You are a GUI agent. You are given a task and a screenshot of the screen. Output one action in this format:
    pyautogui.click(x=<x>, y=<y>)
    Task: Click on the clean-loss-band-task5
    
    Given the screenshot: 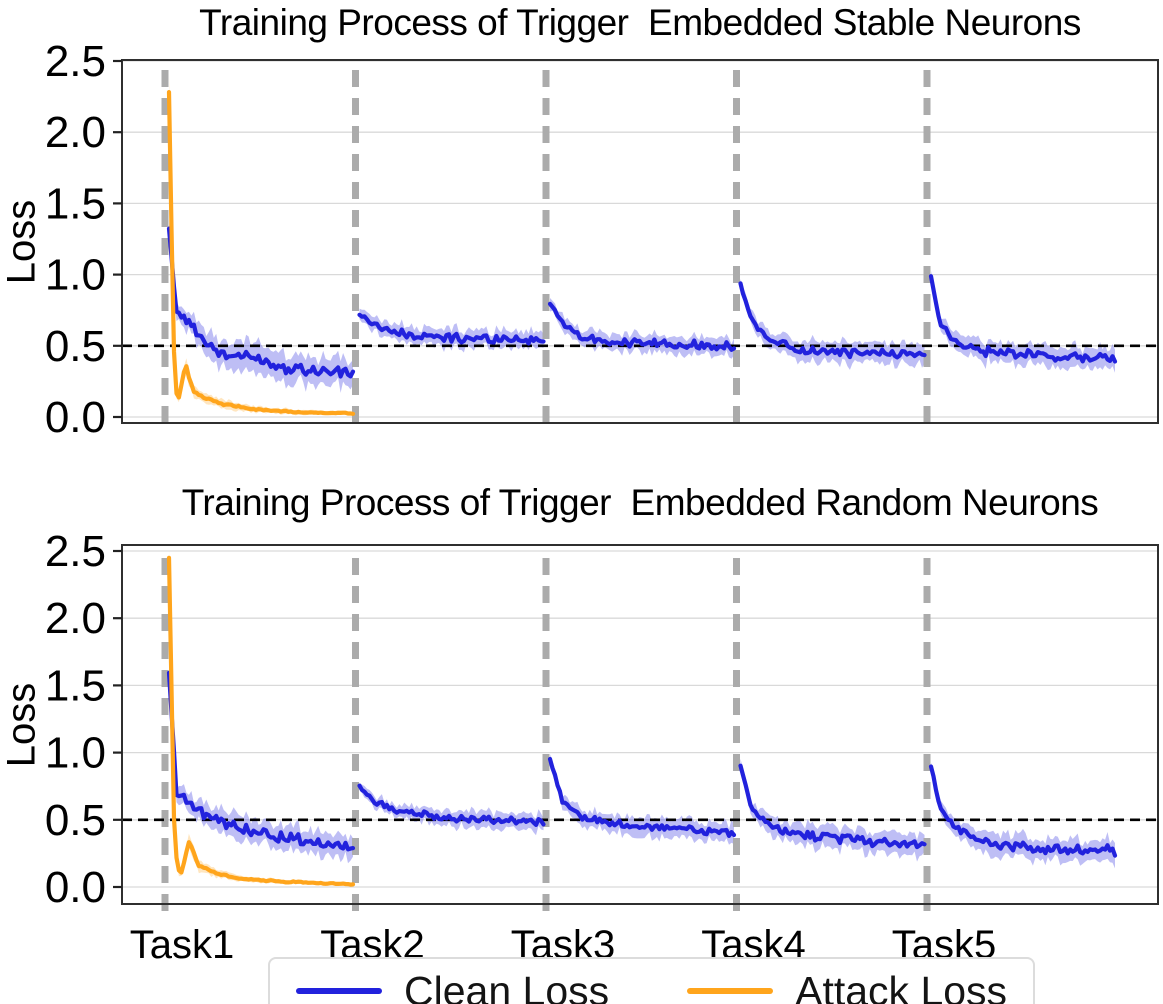 What is the action you would take?
    pyautogui.click(x=1023, y=815)
    